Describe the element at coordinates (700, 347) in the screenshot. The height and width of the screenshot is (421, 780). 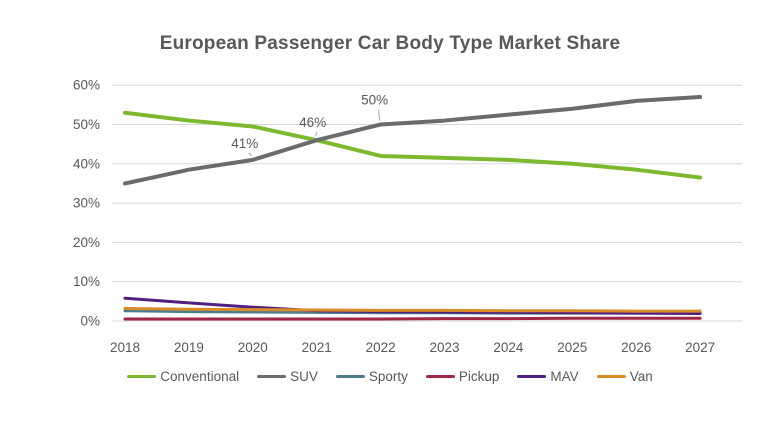
I see `x-axis-tick-label: 2027` at that location.